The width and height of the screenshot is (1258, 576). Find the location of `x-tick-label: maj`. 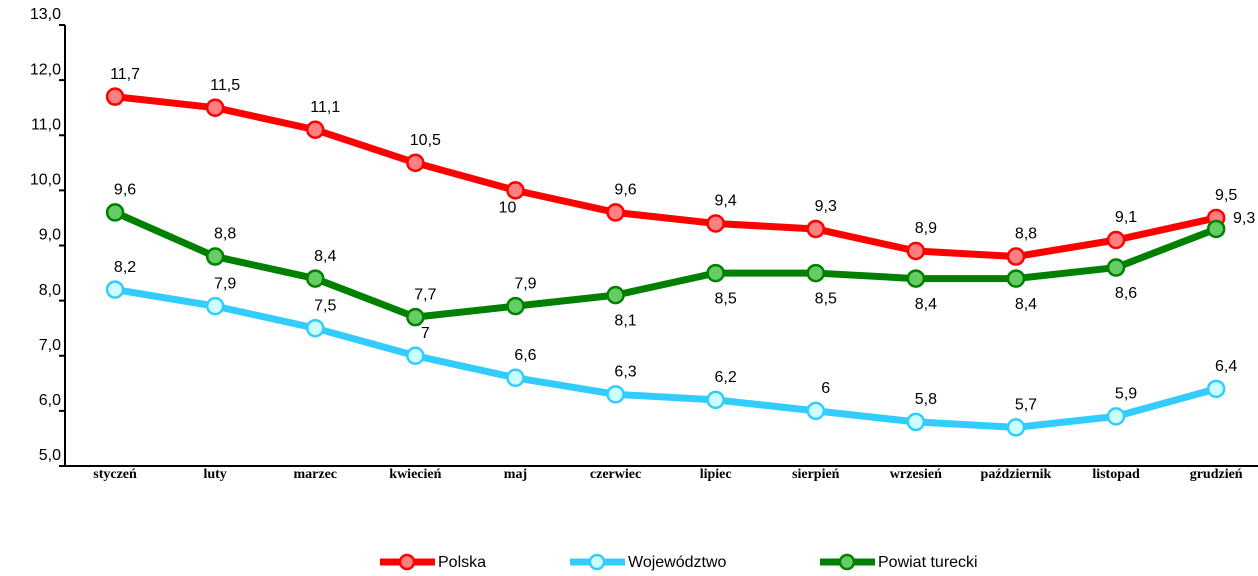

x-tick-label: maj is located at coordinates (515, 474).